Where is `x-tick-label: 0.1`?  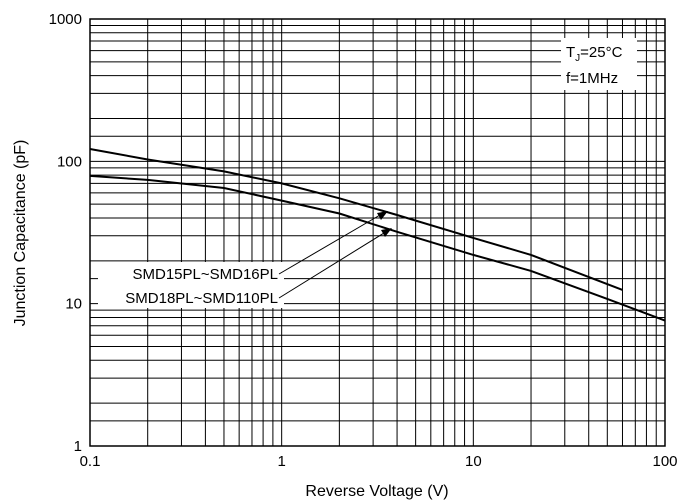 x-tick-label: 0.1 is located at coordinates (90, 461).